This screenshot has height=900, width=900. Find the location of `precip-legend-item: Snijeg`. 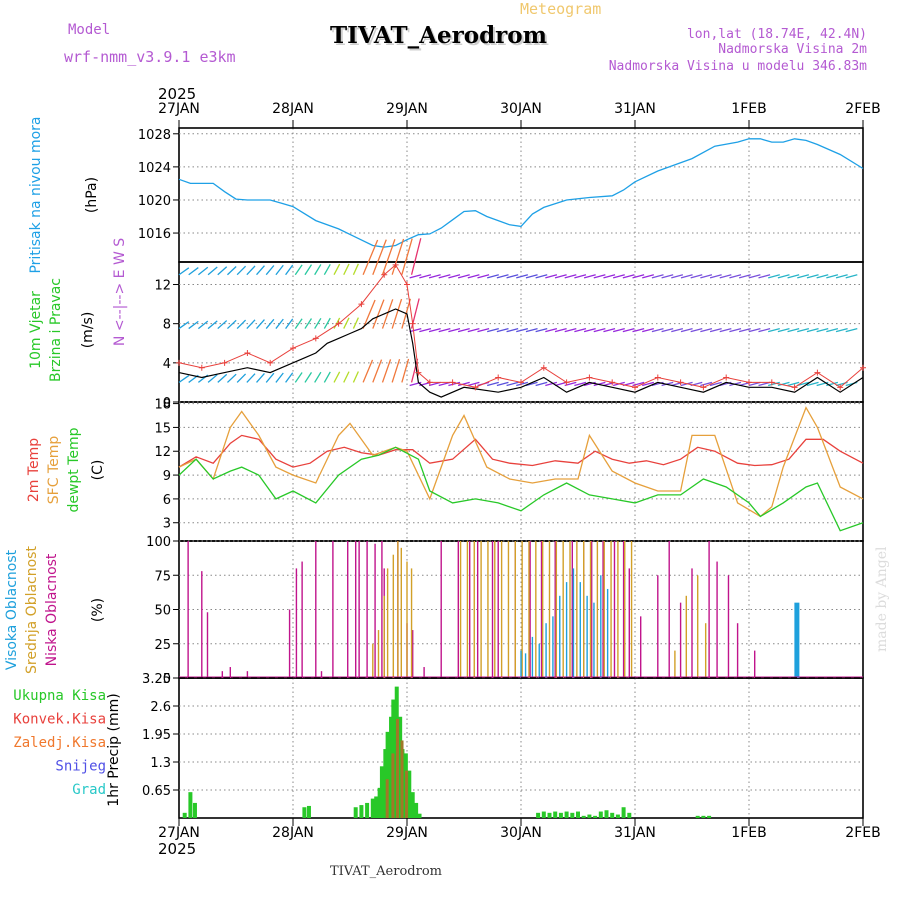

precip-legend-item: Snijeg is located at coordinates (80, 767).